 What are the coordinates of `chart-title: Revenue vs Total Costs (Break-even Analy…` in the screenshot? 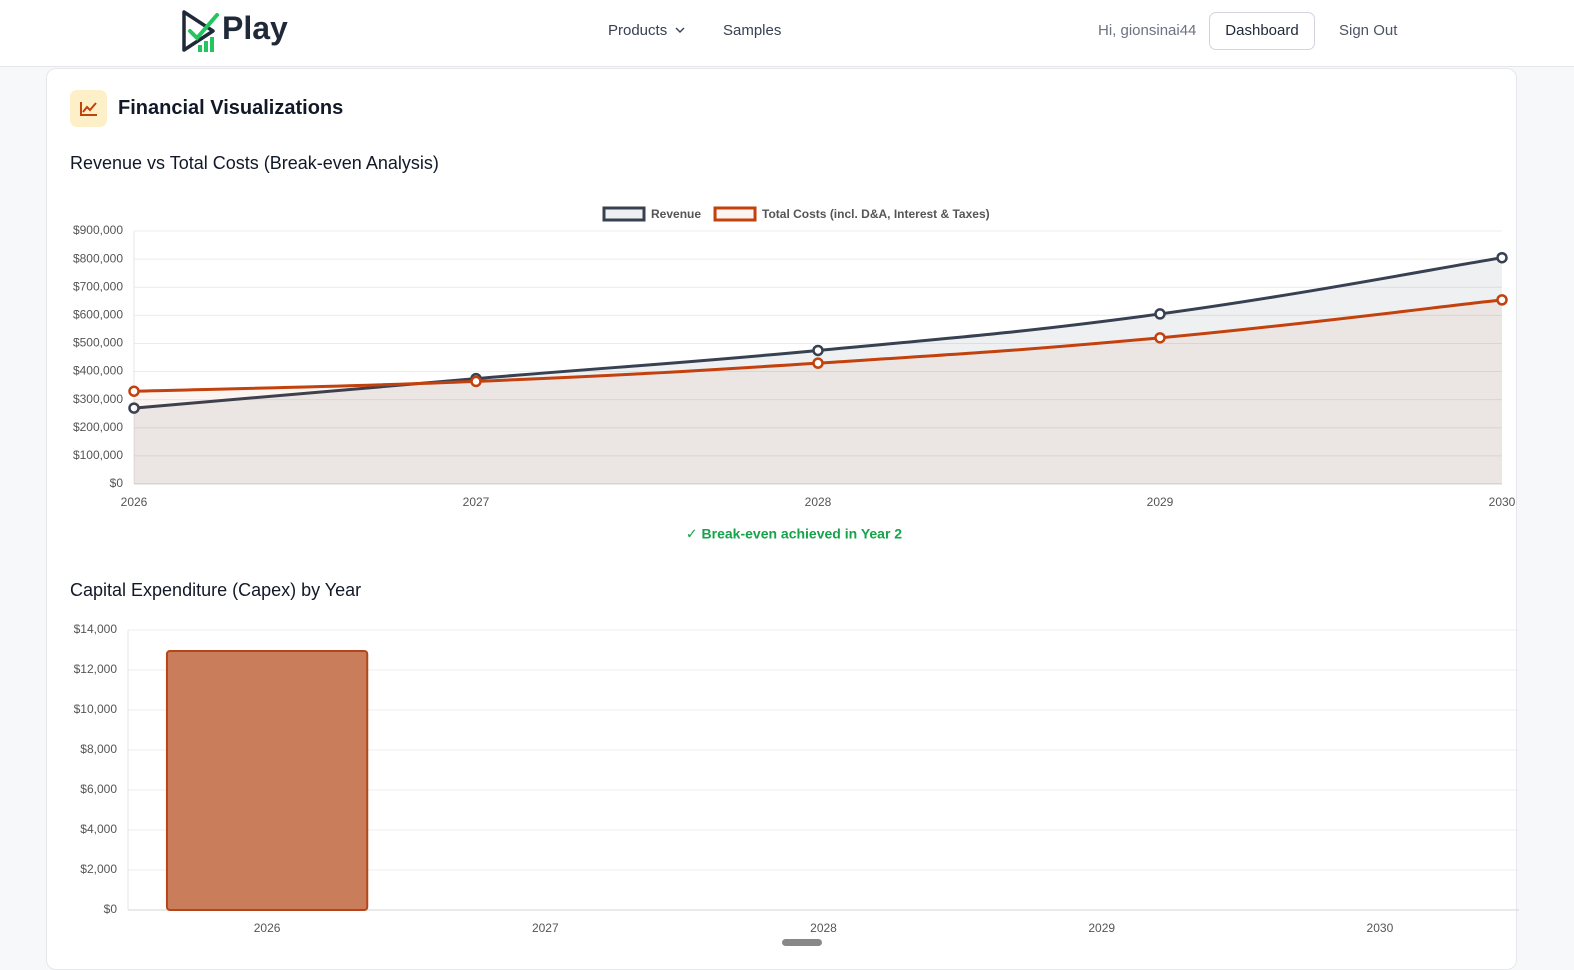 It's located at (254, 163).